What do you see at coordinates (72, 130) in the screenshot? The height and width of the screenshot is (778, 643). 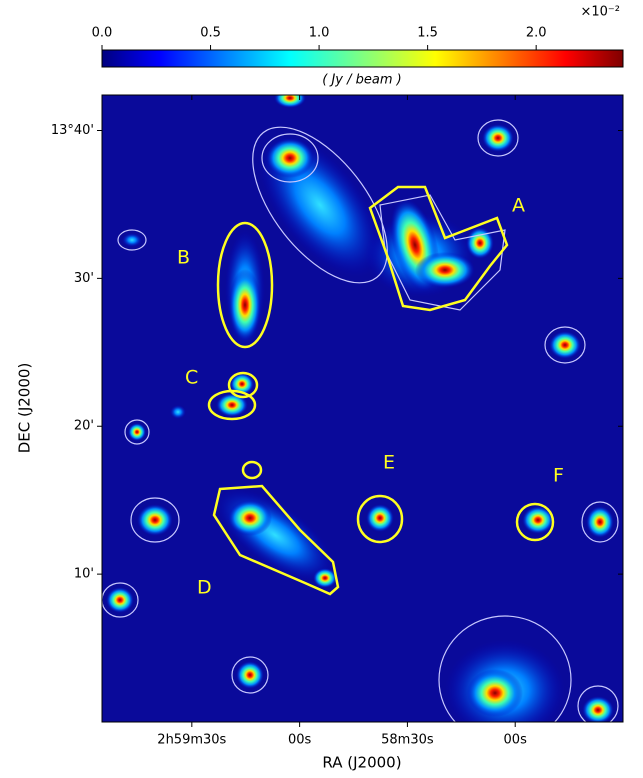 I see `y-tick-label: 13°40'` at bounding box center [72, 130].